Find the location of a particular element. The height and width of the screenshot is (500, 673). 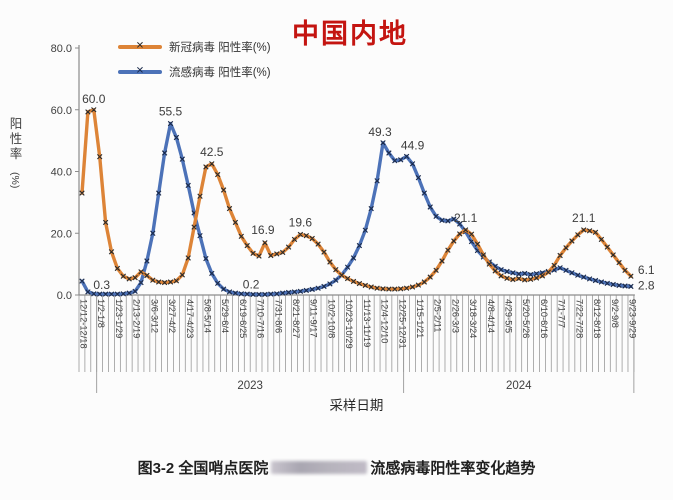

x-axis-week-label: 4/29-5/5 is located at coordinates (509, 316).